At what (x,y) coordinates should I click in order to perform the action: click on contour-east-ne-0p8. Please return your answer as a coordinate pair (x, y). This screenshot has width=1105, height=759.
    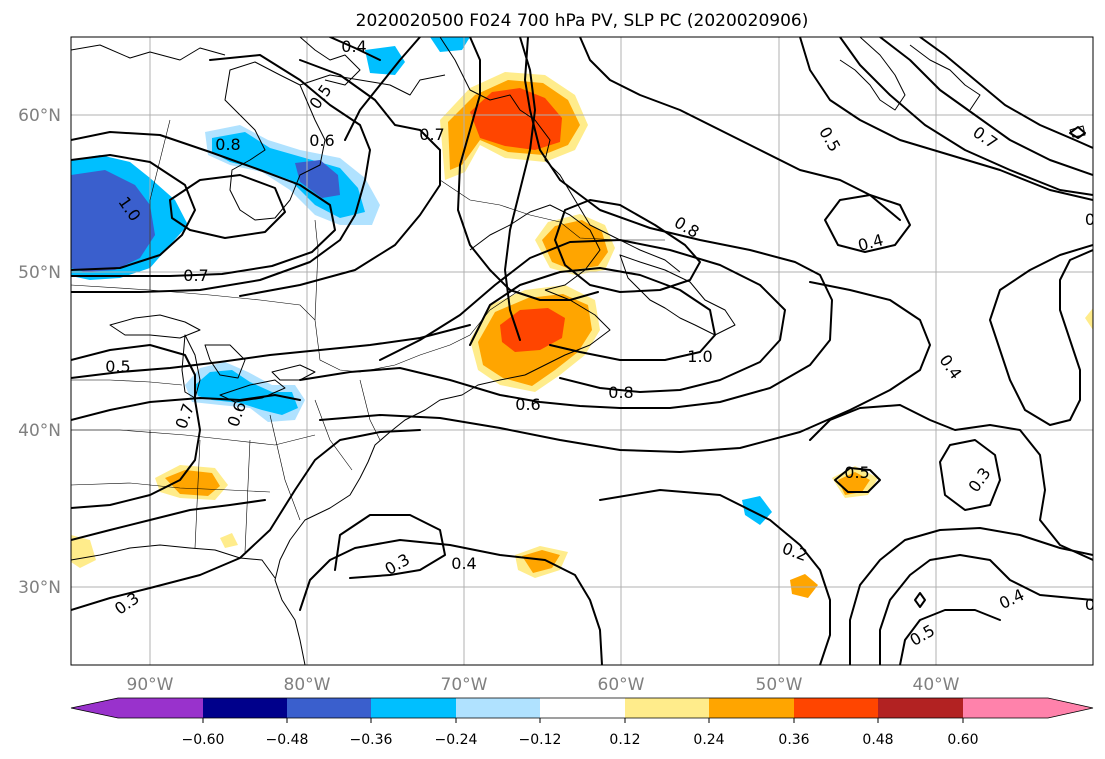
    Looking at the image, I should click on (1006, 93).